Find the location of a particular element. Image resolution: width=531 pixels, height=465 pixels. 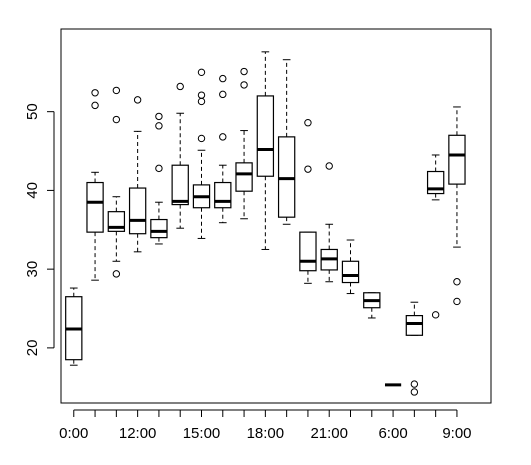

x-tick-label: 21:00 is located at coordinates (329, 433).